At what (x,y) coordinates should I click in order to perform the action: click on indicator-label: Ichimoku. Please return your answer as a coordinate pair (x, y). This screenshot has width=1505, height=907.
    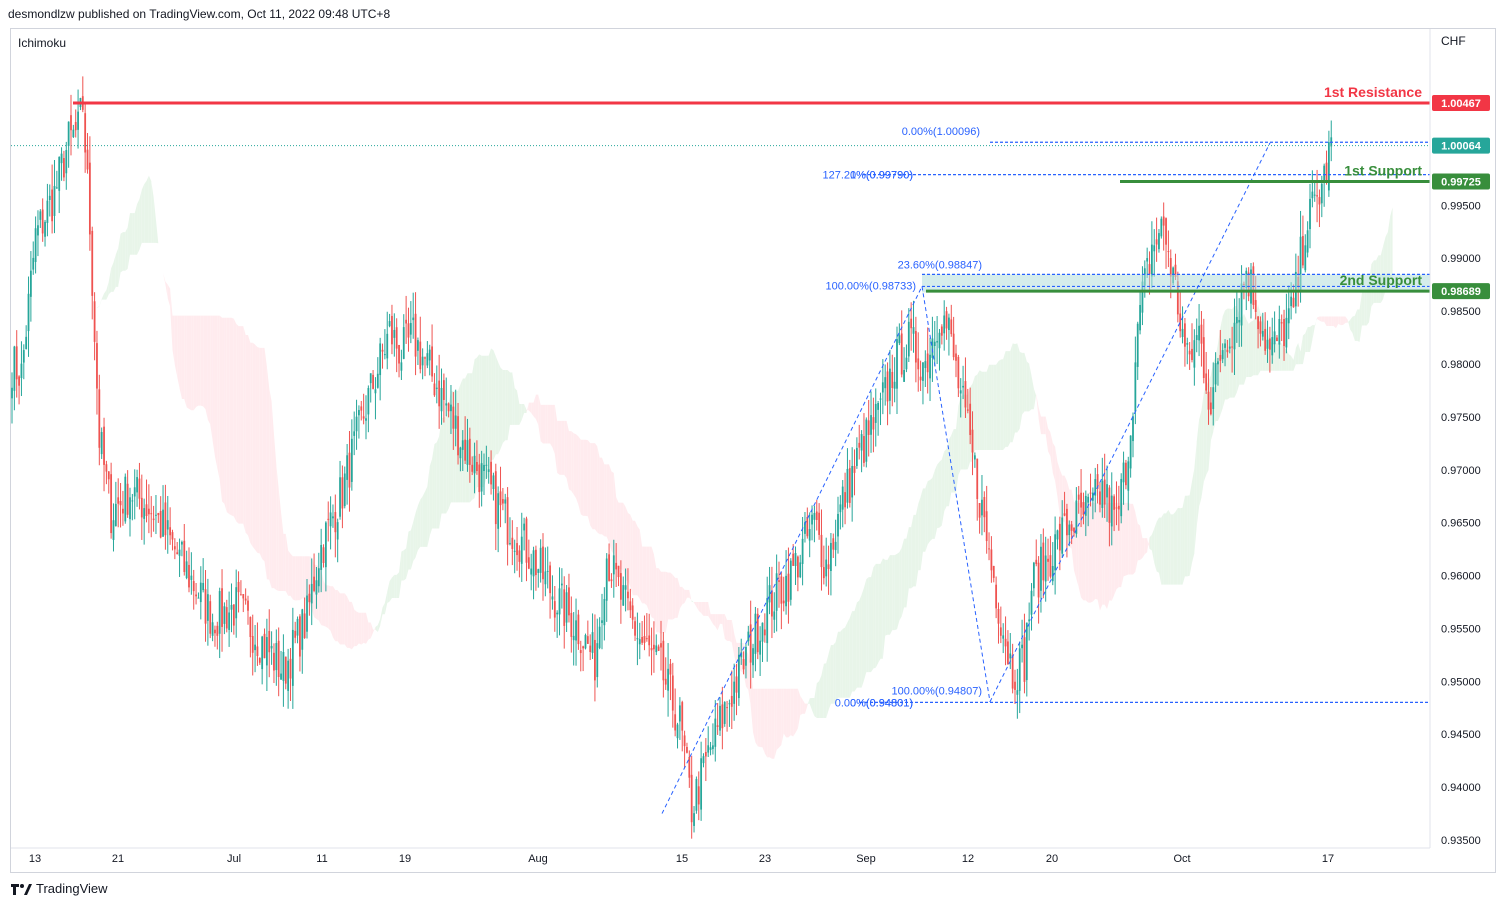
    Looking at the image, I should click on (42, 43).